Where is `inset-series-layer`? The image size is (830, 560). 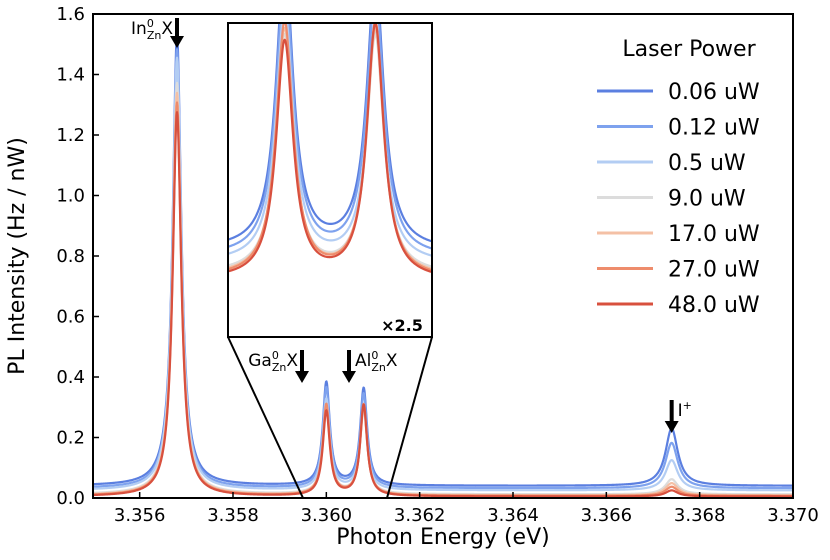
inset-series-layer is located at coordinates (330, 148).